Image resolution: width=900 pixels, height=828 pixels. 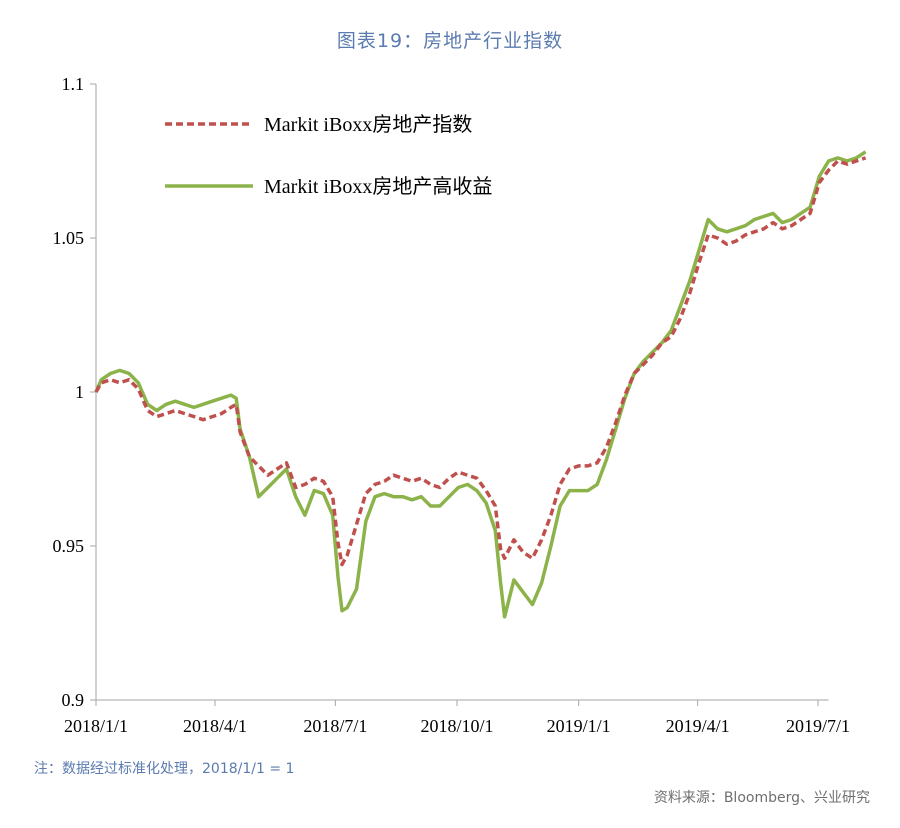 I want to click on x-tick-label: 2018/4/1, so click(x=215, y=726).